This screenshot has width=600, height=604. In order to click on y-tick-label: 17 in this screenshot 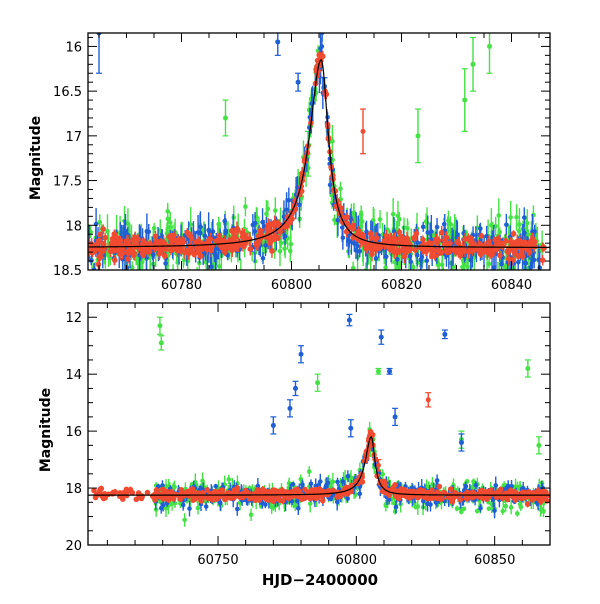, I will do `click(73, 137)`.